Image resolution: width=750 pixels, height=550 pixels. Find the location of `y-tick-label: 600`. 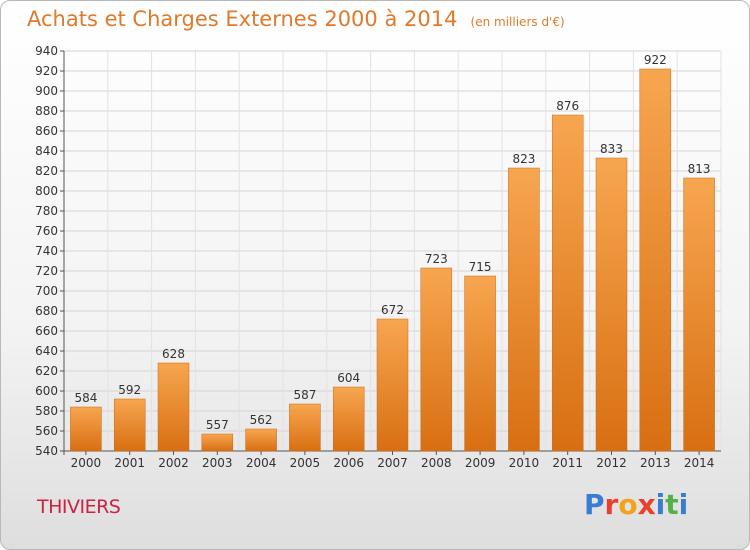

y-tick-label: 600 is located at coordinates (46, 391).